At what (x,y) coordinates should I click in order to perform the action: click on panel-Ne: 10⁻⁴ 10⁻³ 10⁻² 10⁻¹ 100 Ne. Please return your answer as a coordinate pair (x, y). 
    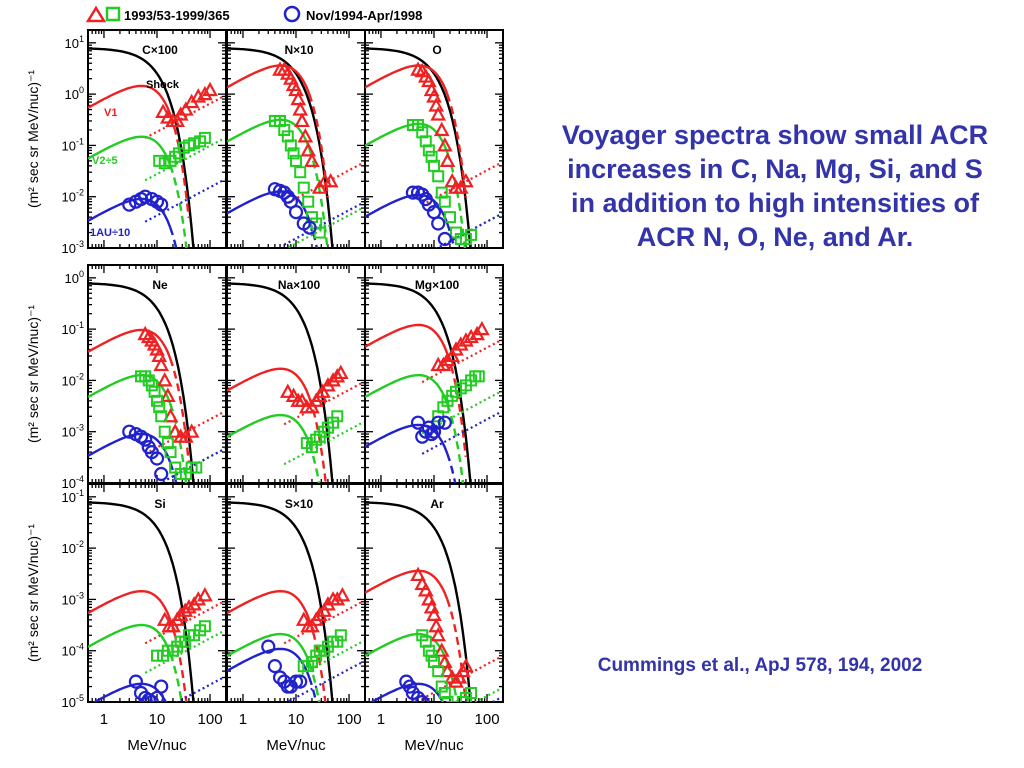
    Looking at the image, I should click on (144, 377).